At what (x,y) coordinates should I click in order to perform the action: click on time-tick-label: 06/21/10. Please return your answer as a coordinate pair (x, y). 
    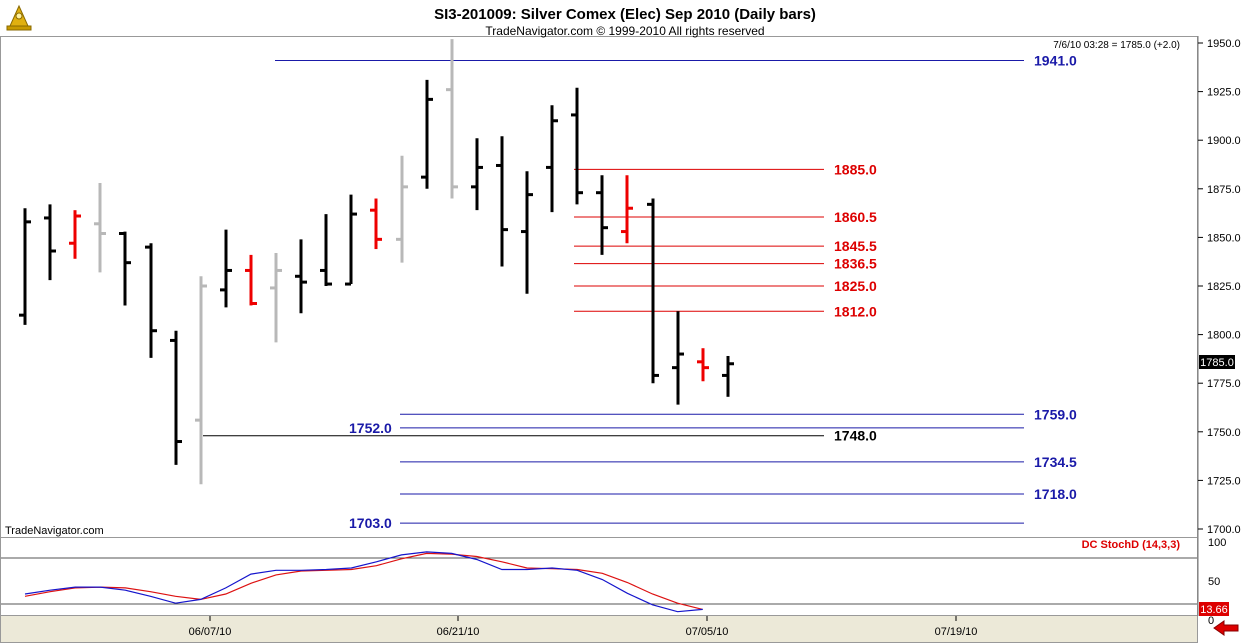
    Looking at the image, I should click on (458, 632).